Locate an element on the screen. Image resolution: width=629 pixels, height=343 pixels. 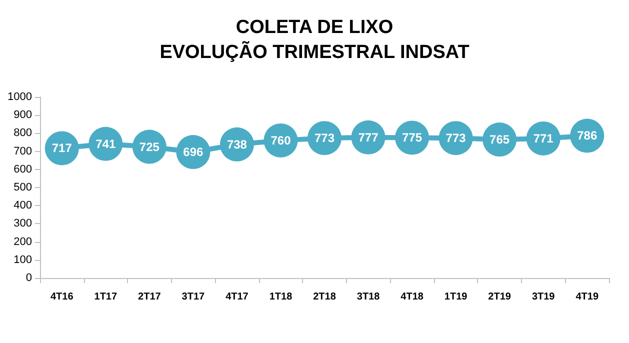
x-tick-label: 4T19 is located at coordinates (587, 297).